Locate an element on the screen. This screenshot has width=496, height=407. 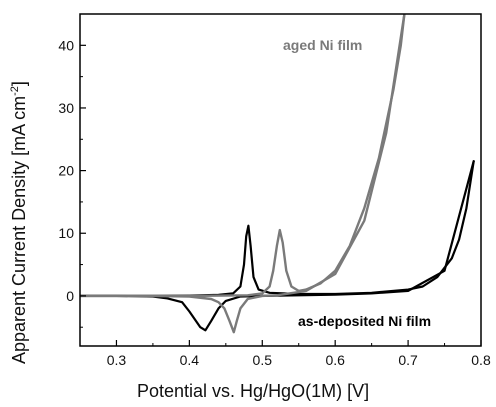
x-tick-label: 0.4 is located at coordinates (190, 360).